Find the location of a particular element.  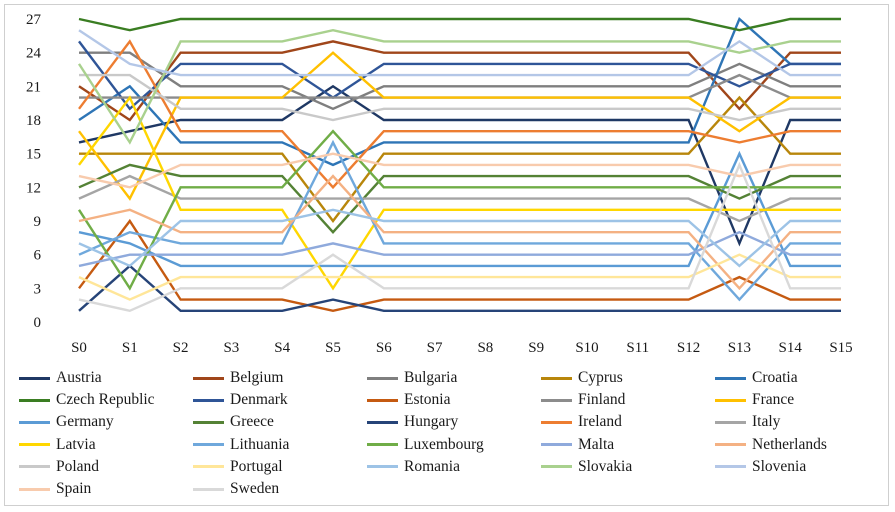

legend-label: France is located at coordinates (773, 400).